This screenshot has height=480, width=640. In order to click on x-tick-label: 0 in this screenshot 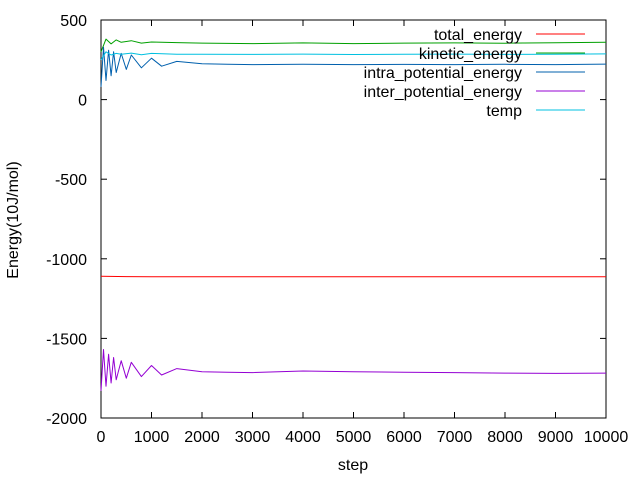, I will do `click(101, 437)`.